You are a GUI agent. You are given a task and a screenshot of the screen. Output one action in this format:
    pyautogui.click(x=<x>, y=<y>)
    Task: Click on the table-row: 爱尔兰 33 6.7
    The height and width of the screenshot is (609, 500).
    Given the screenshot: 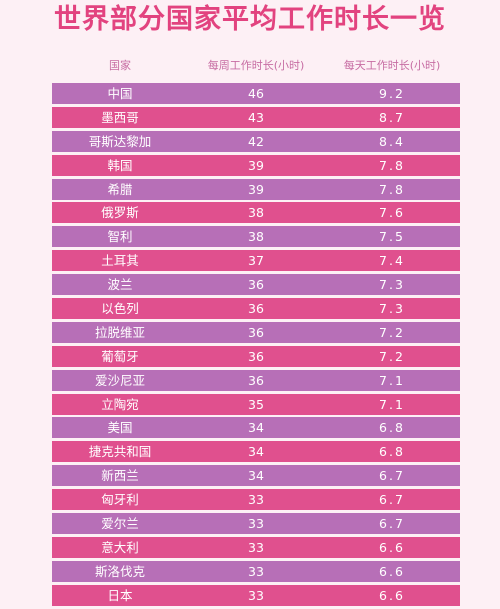 What is the action you would take?
    pyautogui.click(x=256, y=524)
    